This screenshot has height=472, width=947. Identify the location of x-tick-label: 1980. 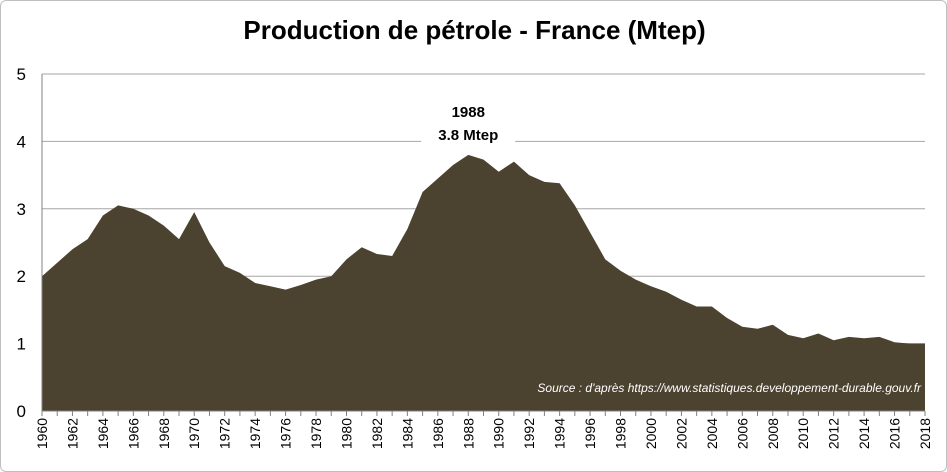
(346, 433).